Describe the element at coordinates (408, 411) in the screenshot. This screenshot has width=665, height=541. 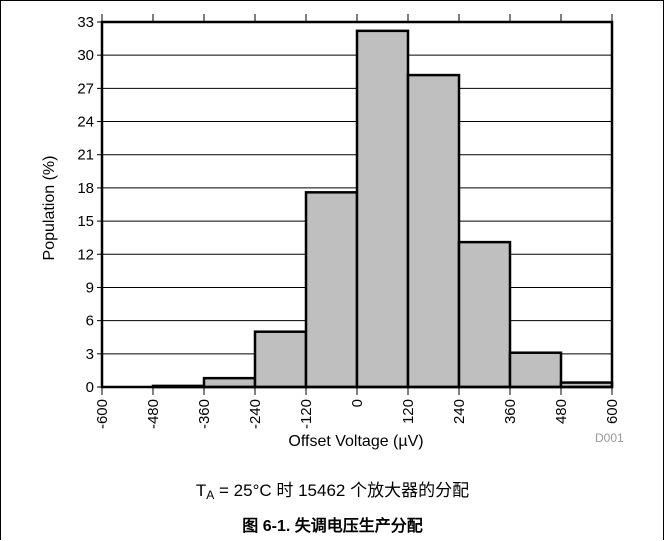
I see `x-tick-label: 120` at that location.